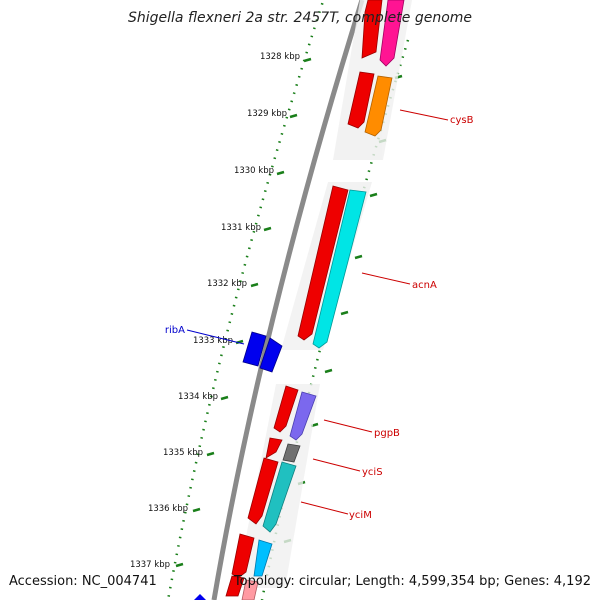 The width and height of the screenshot is (600, 600). Describe the element at coordinates (271, 355) in the screenshot. I see `gene-ribA2-arrow` at that location.